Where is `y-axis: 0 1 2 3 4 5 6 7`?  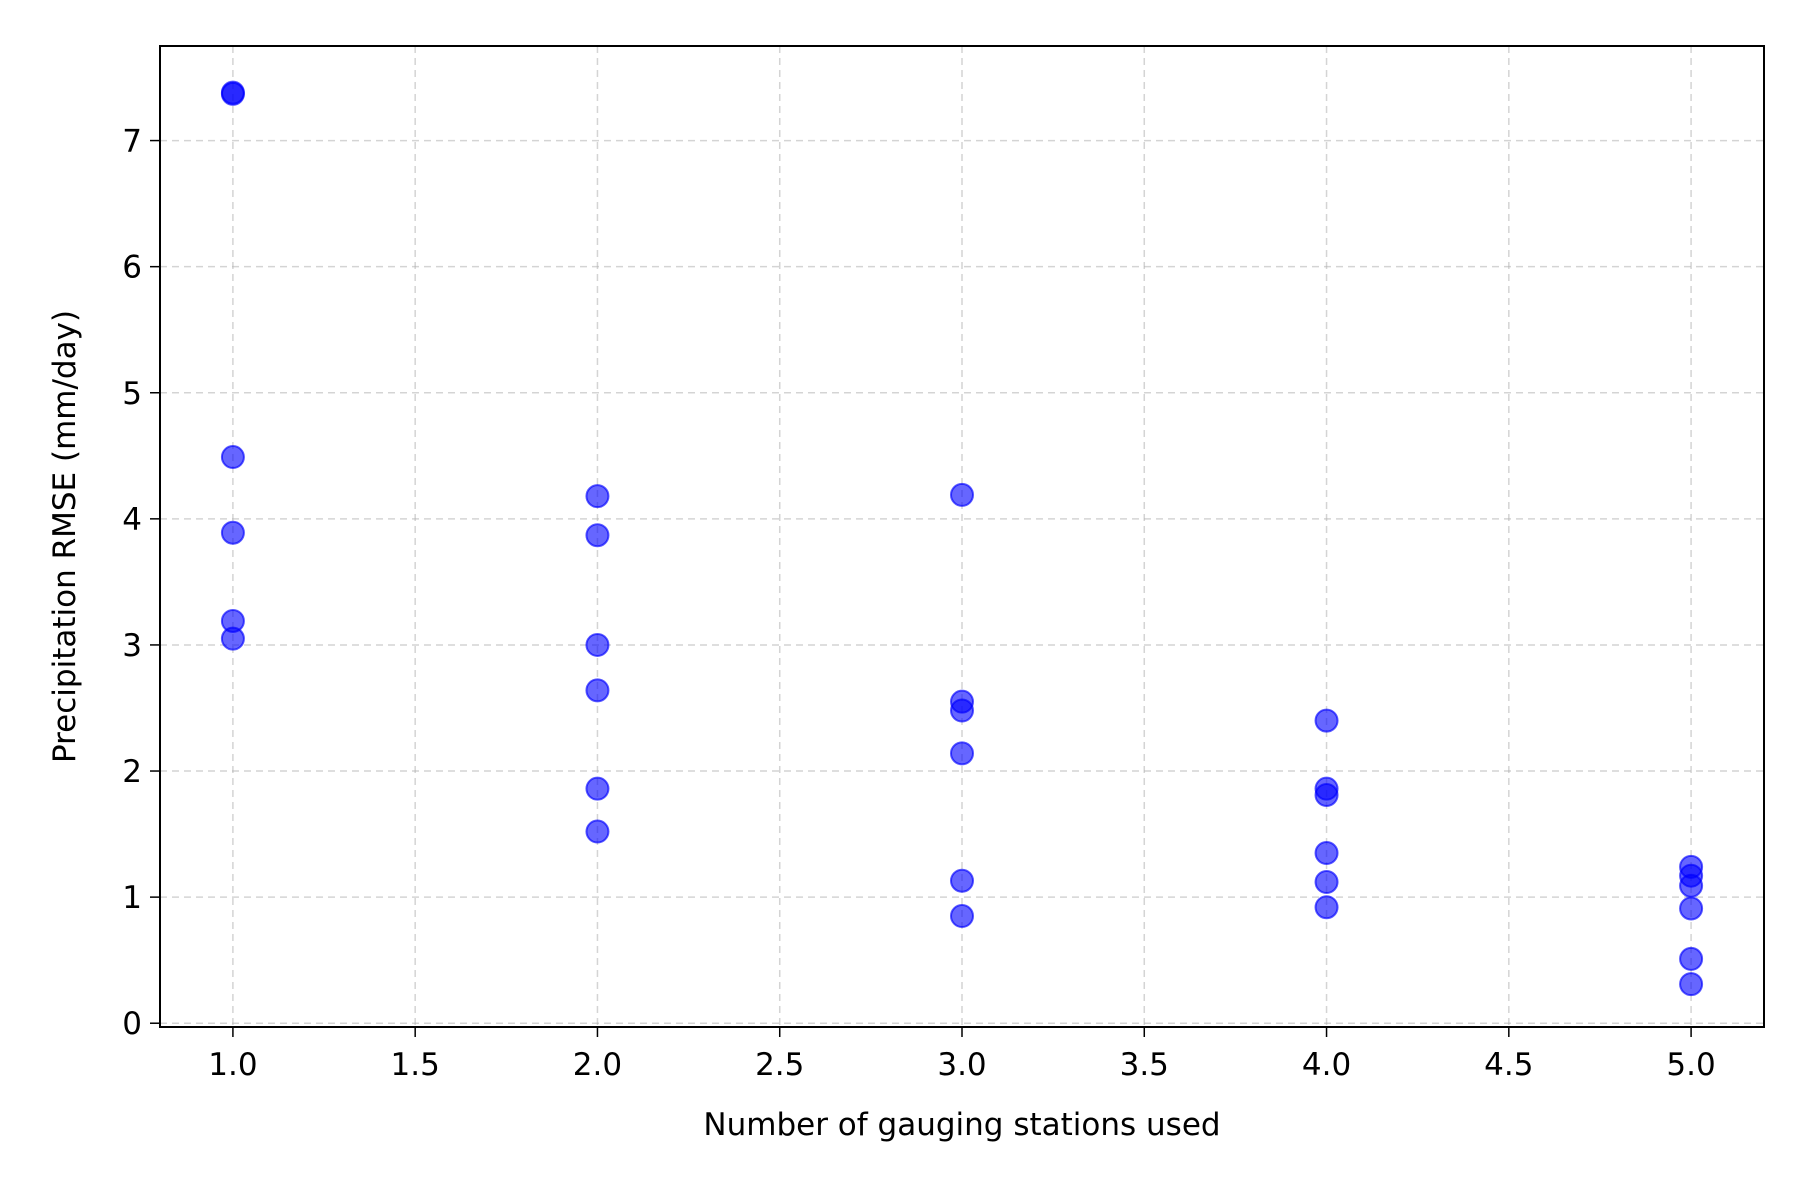 y-axis: 0 1 2 3 4 5 6 7 is located at coordinates (141, 583).